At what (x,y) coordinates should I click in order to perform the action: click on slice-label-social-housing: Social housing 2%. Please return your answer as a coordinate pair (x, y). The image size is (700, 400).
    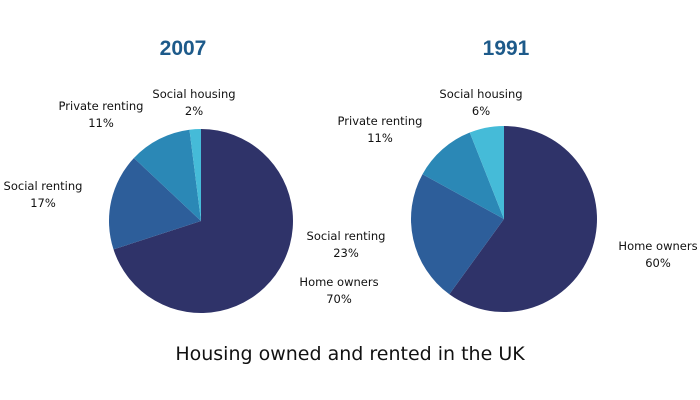
    Looking at the image, I should click on (193, 102).